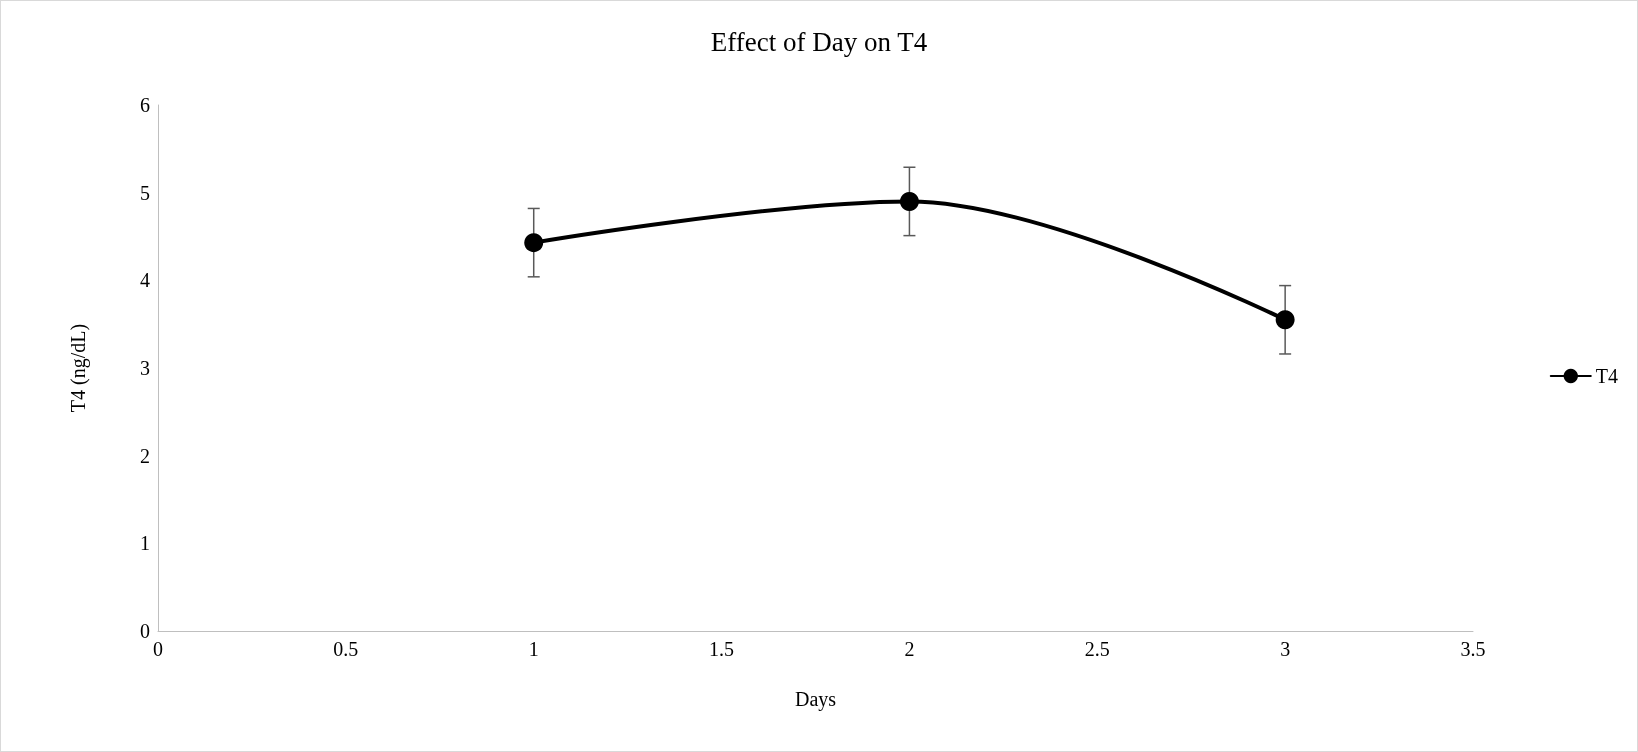  I want to click on y-tick-label: 5, so click(145, 192).